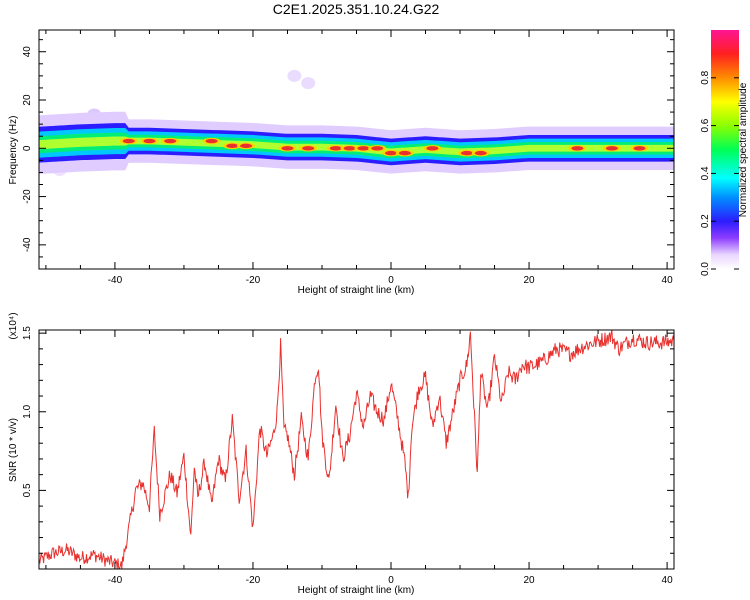 This screenshot has width=750, height=600. What do you see at coordinates (356, 290) in the screenshot?
I see `spectrogram-xlabel: Height of straight line (km)` at bounding box center [356, 290].